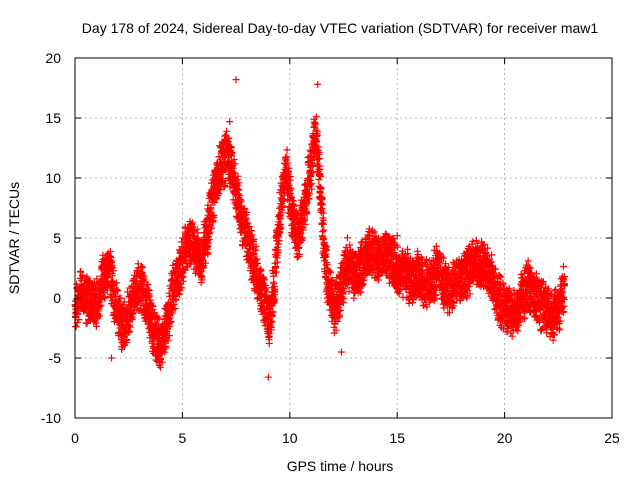 The height and width of the screenshot is (480, 640). Describe the element at coordinates (53, 178) in the screenshot. I see `y-tick-label: 10` at that location.